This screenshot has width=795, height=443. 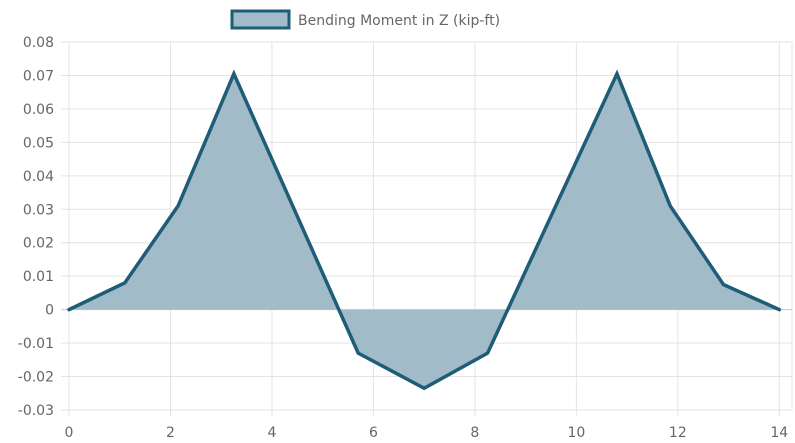 I want to click on chart-legend: Bending Moment in Z (kip-ft), so click(x=365, y=19).